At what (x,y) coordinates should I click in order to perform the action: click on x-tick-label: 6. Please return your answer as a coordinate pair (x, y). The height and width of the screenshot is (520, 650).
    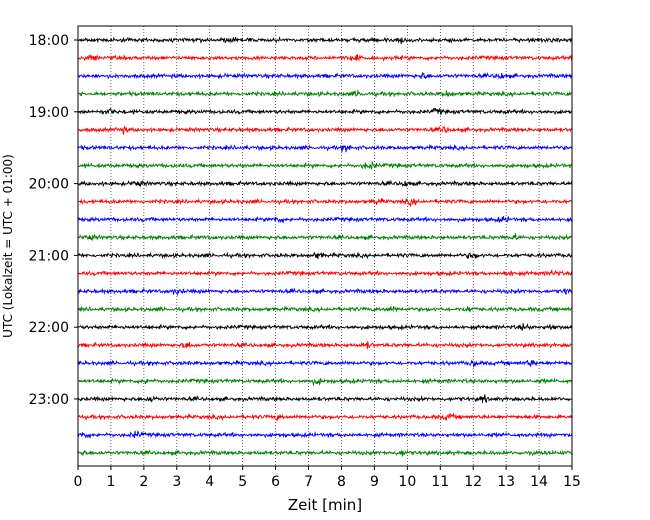
    Looking at the image, I should click on (275, 482).